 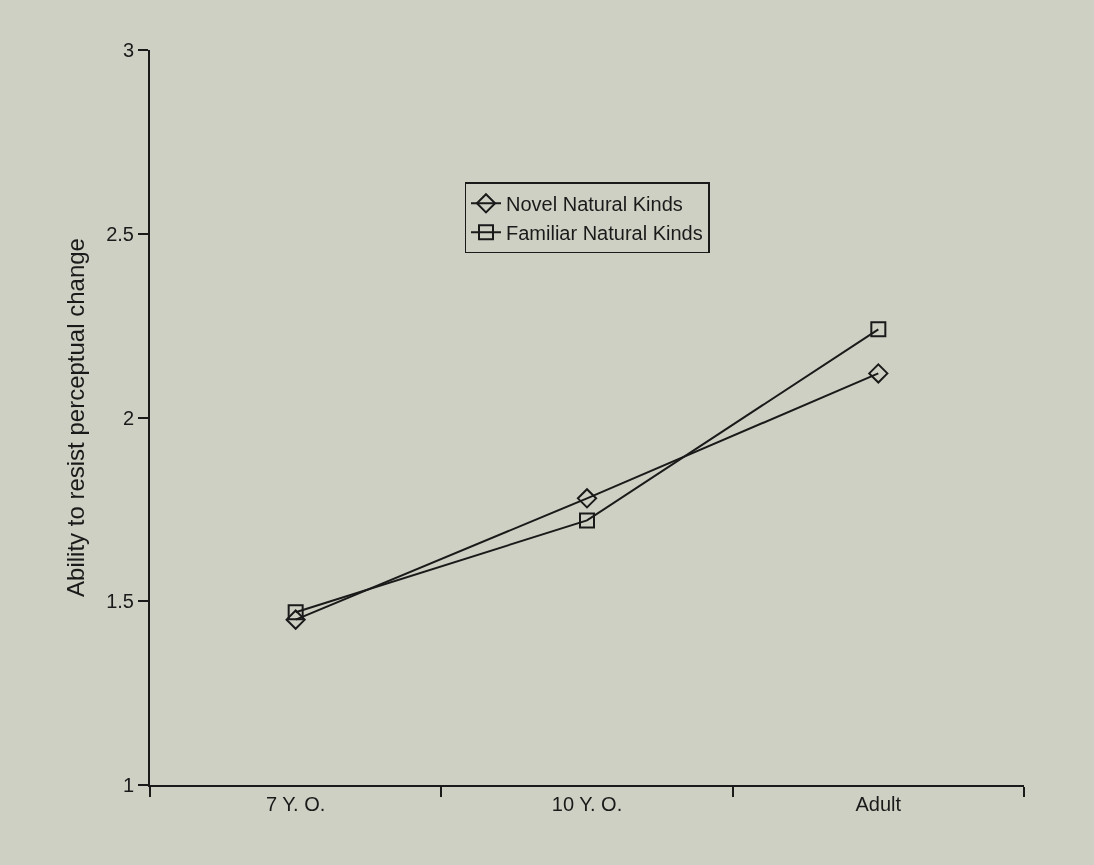 I want to click on y-tick-label: 1, so click(x=128, y=785).